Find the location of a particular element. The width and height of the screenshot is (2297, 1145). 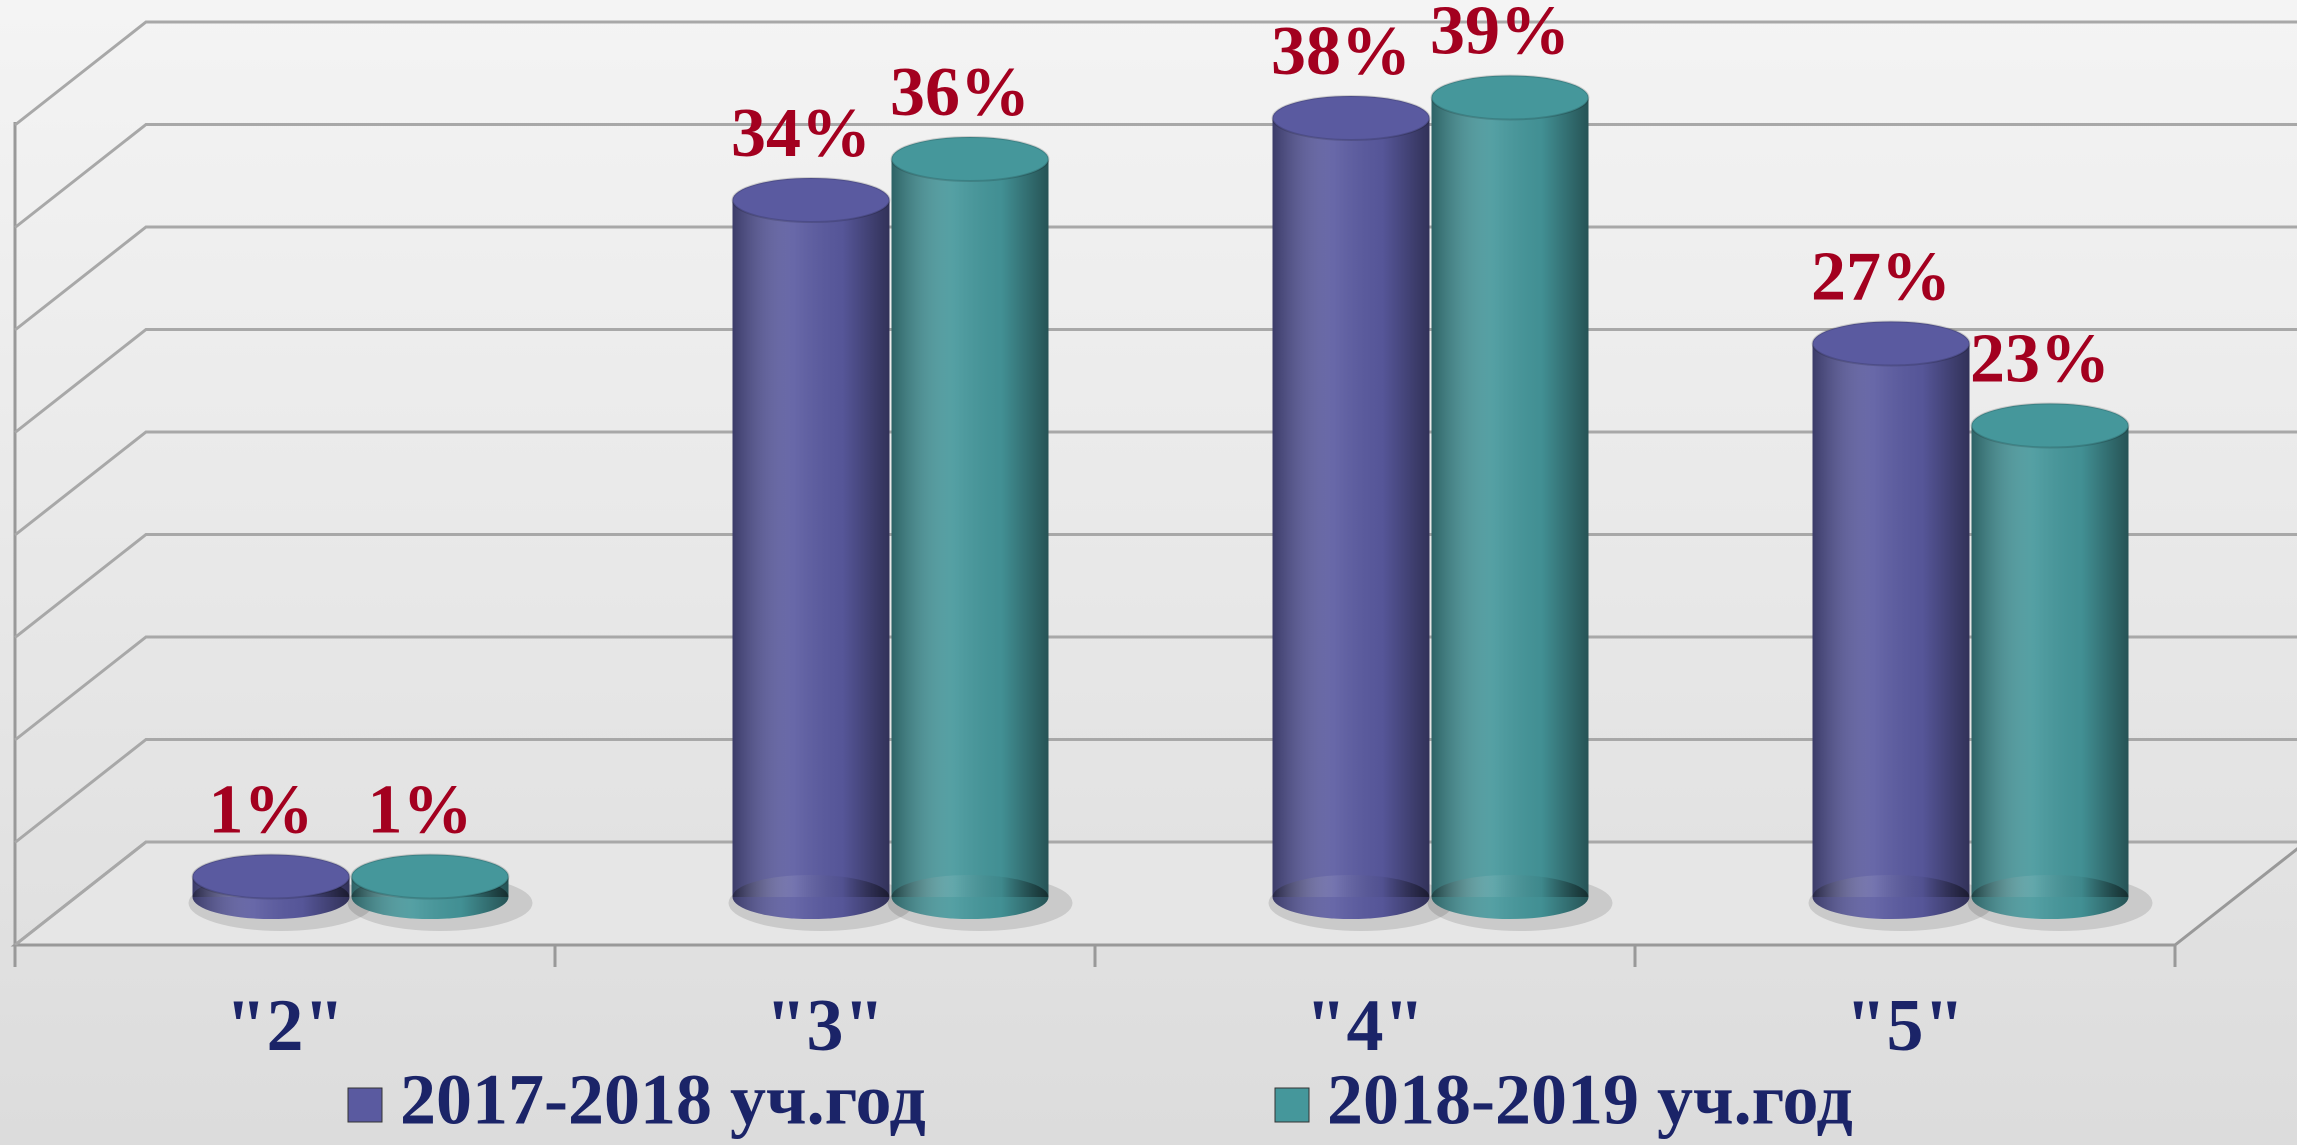

x-tick-label: "4" is located at coordinates (1364, 1026).